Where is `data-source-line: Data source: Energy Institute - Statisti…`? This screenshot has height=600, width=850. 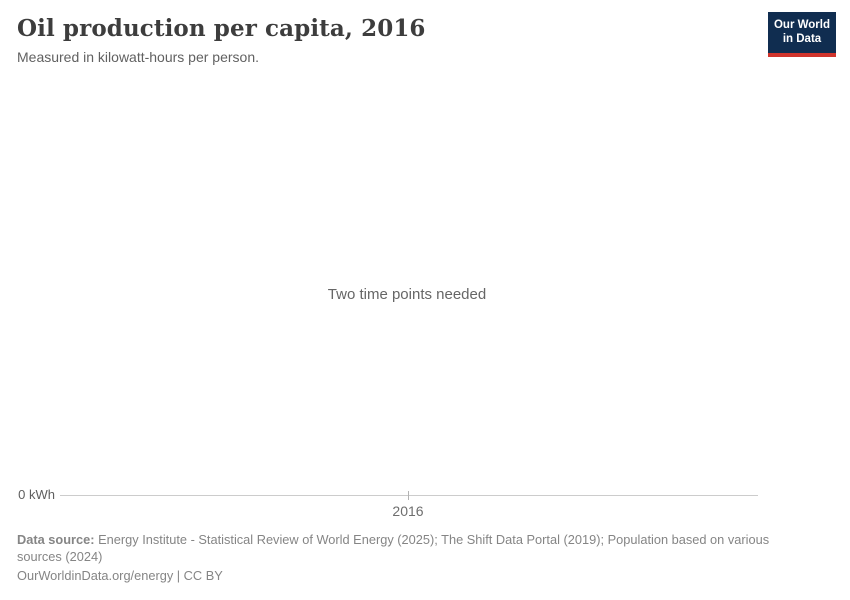 data-source-line: Data source: Energy Institute - Statisti… is located at coordinates (417, 548).